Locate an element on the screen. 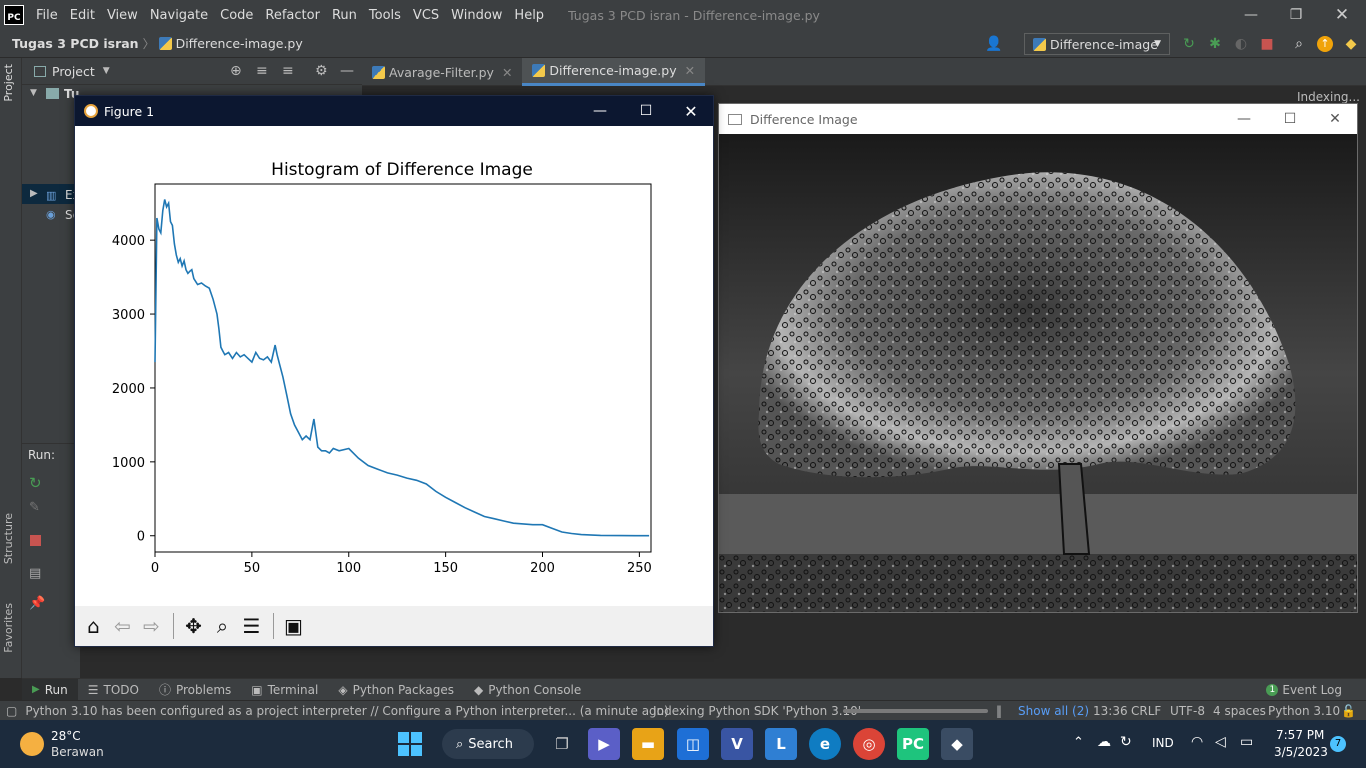 The width and height of the screenshot is (1366, 768). lock-icon: 🔓 is located at coordinates (1348, 710).